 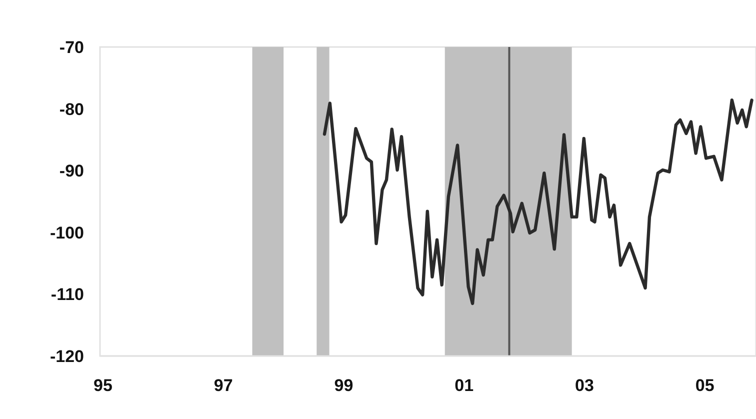 I want to click on x-tick-label: 99, so click(x=344, y=385).